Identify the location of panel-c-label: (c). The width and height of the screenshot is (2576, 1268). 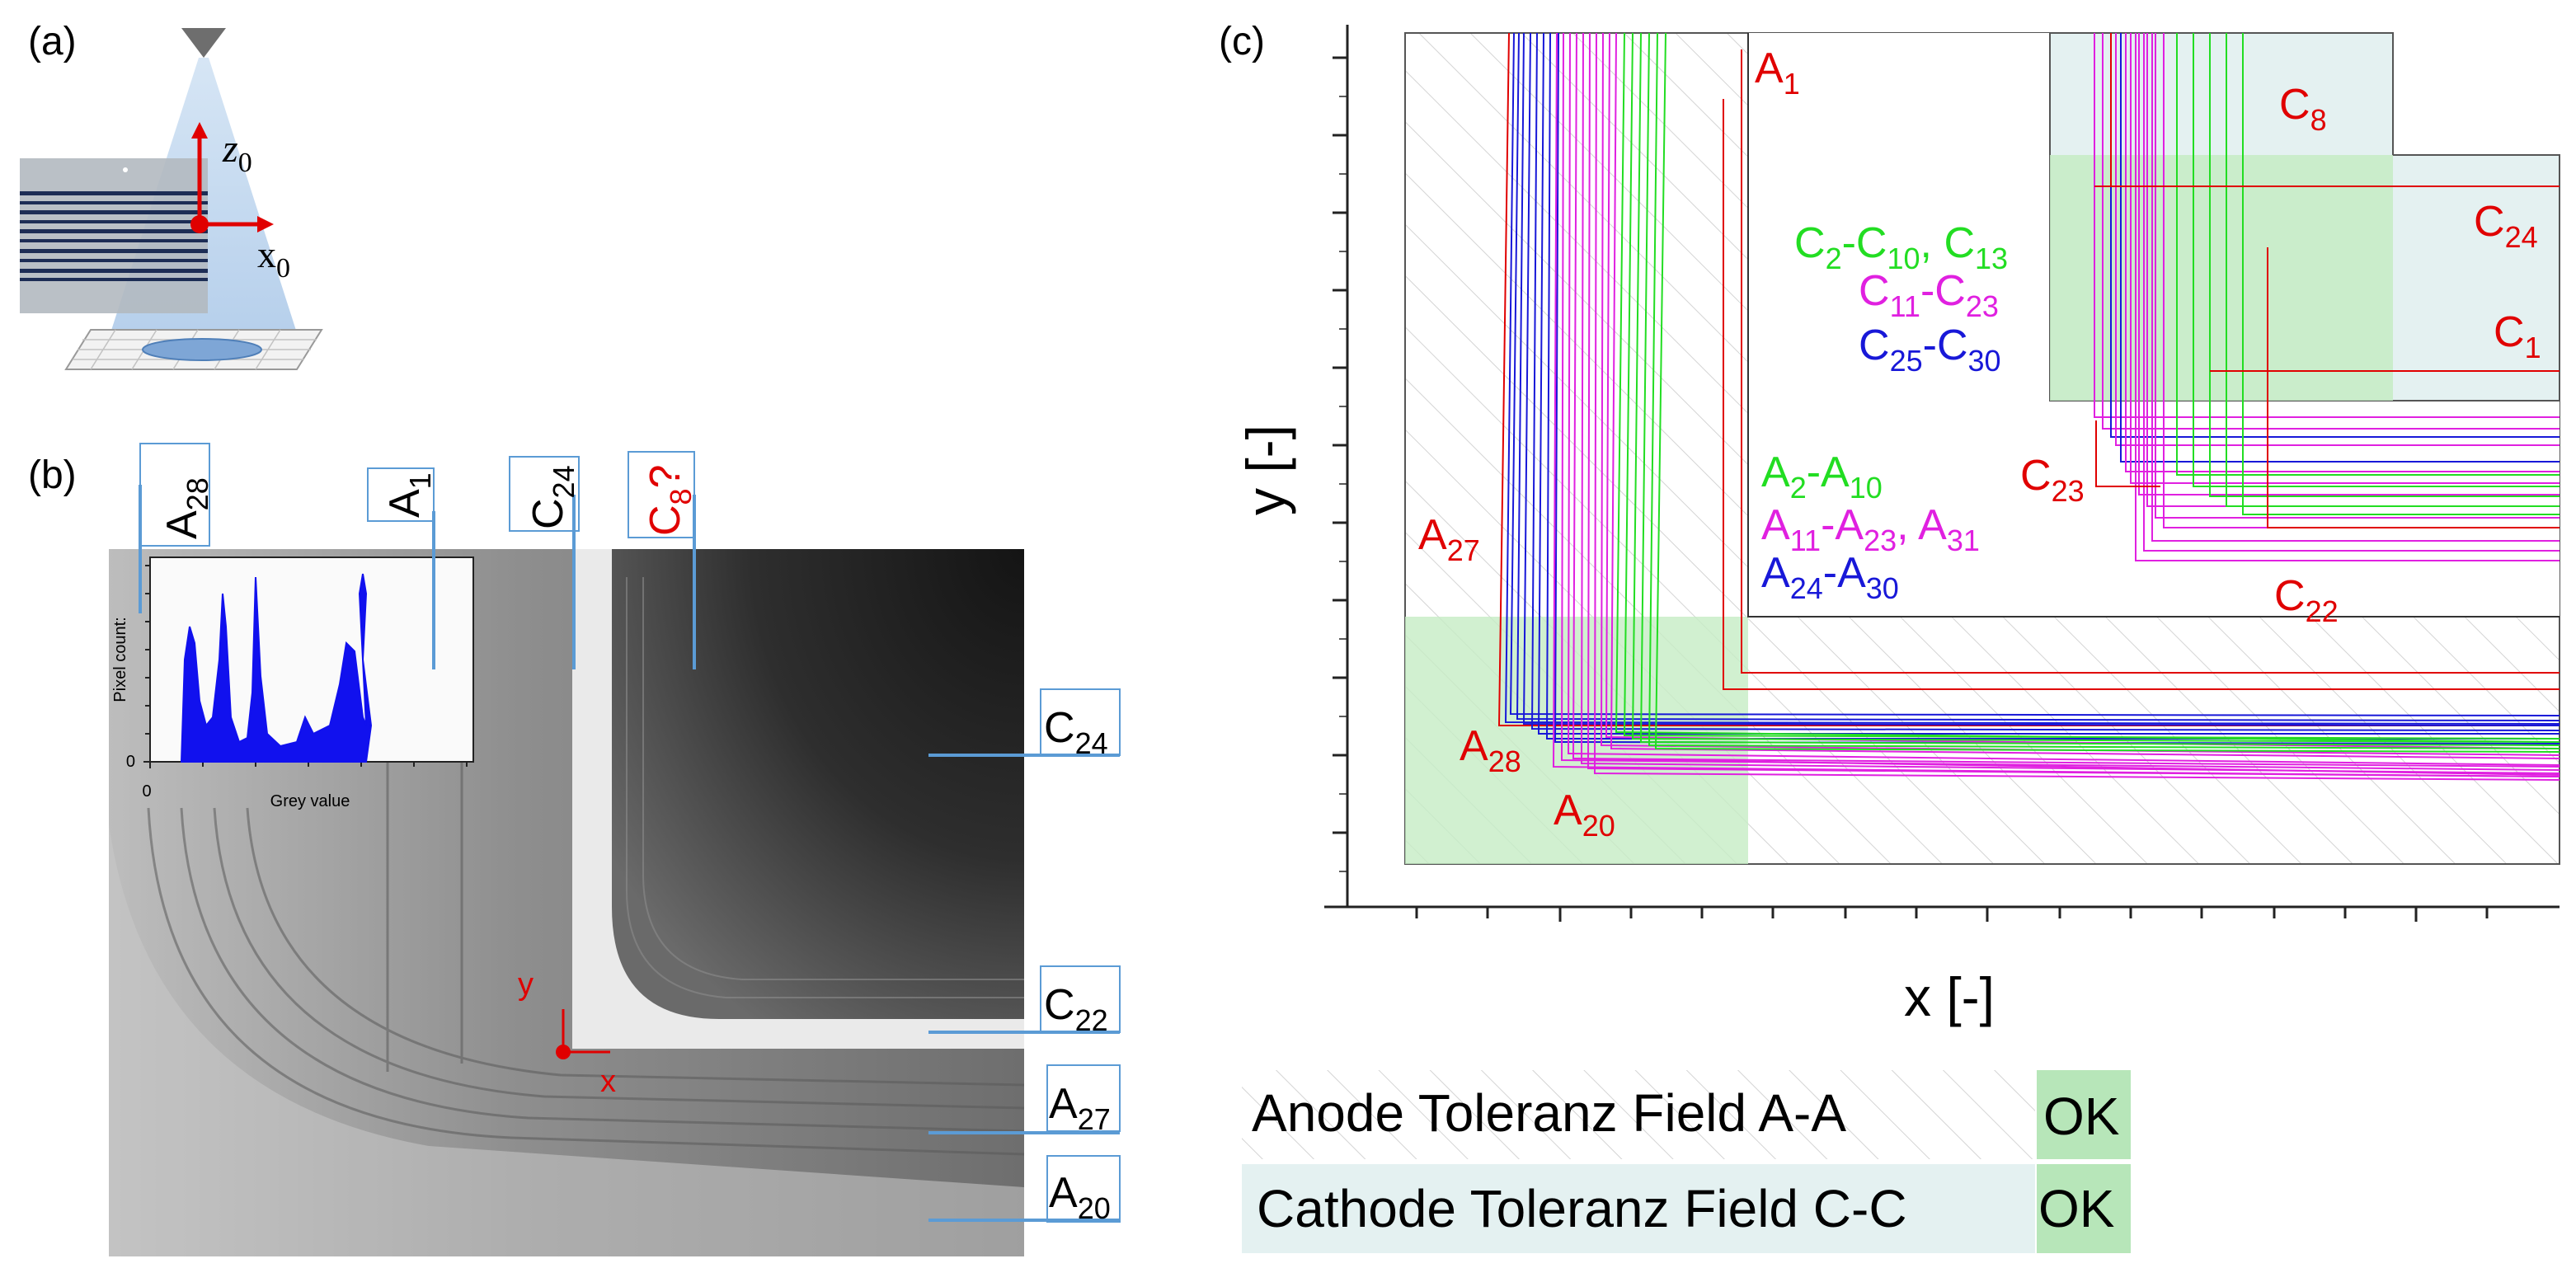
(1242, 41).